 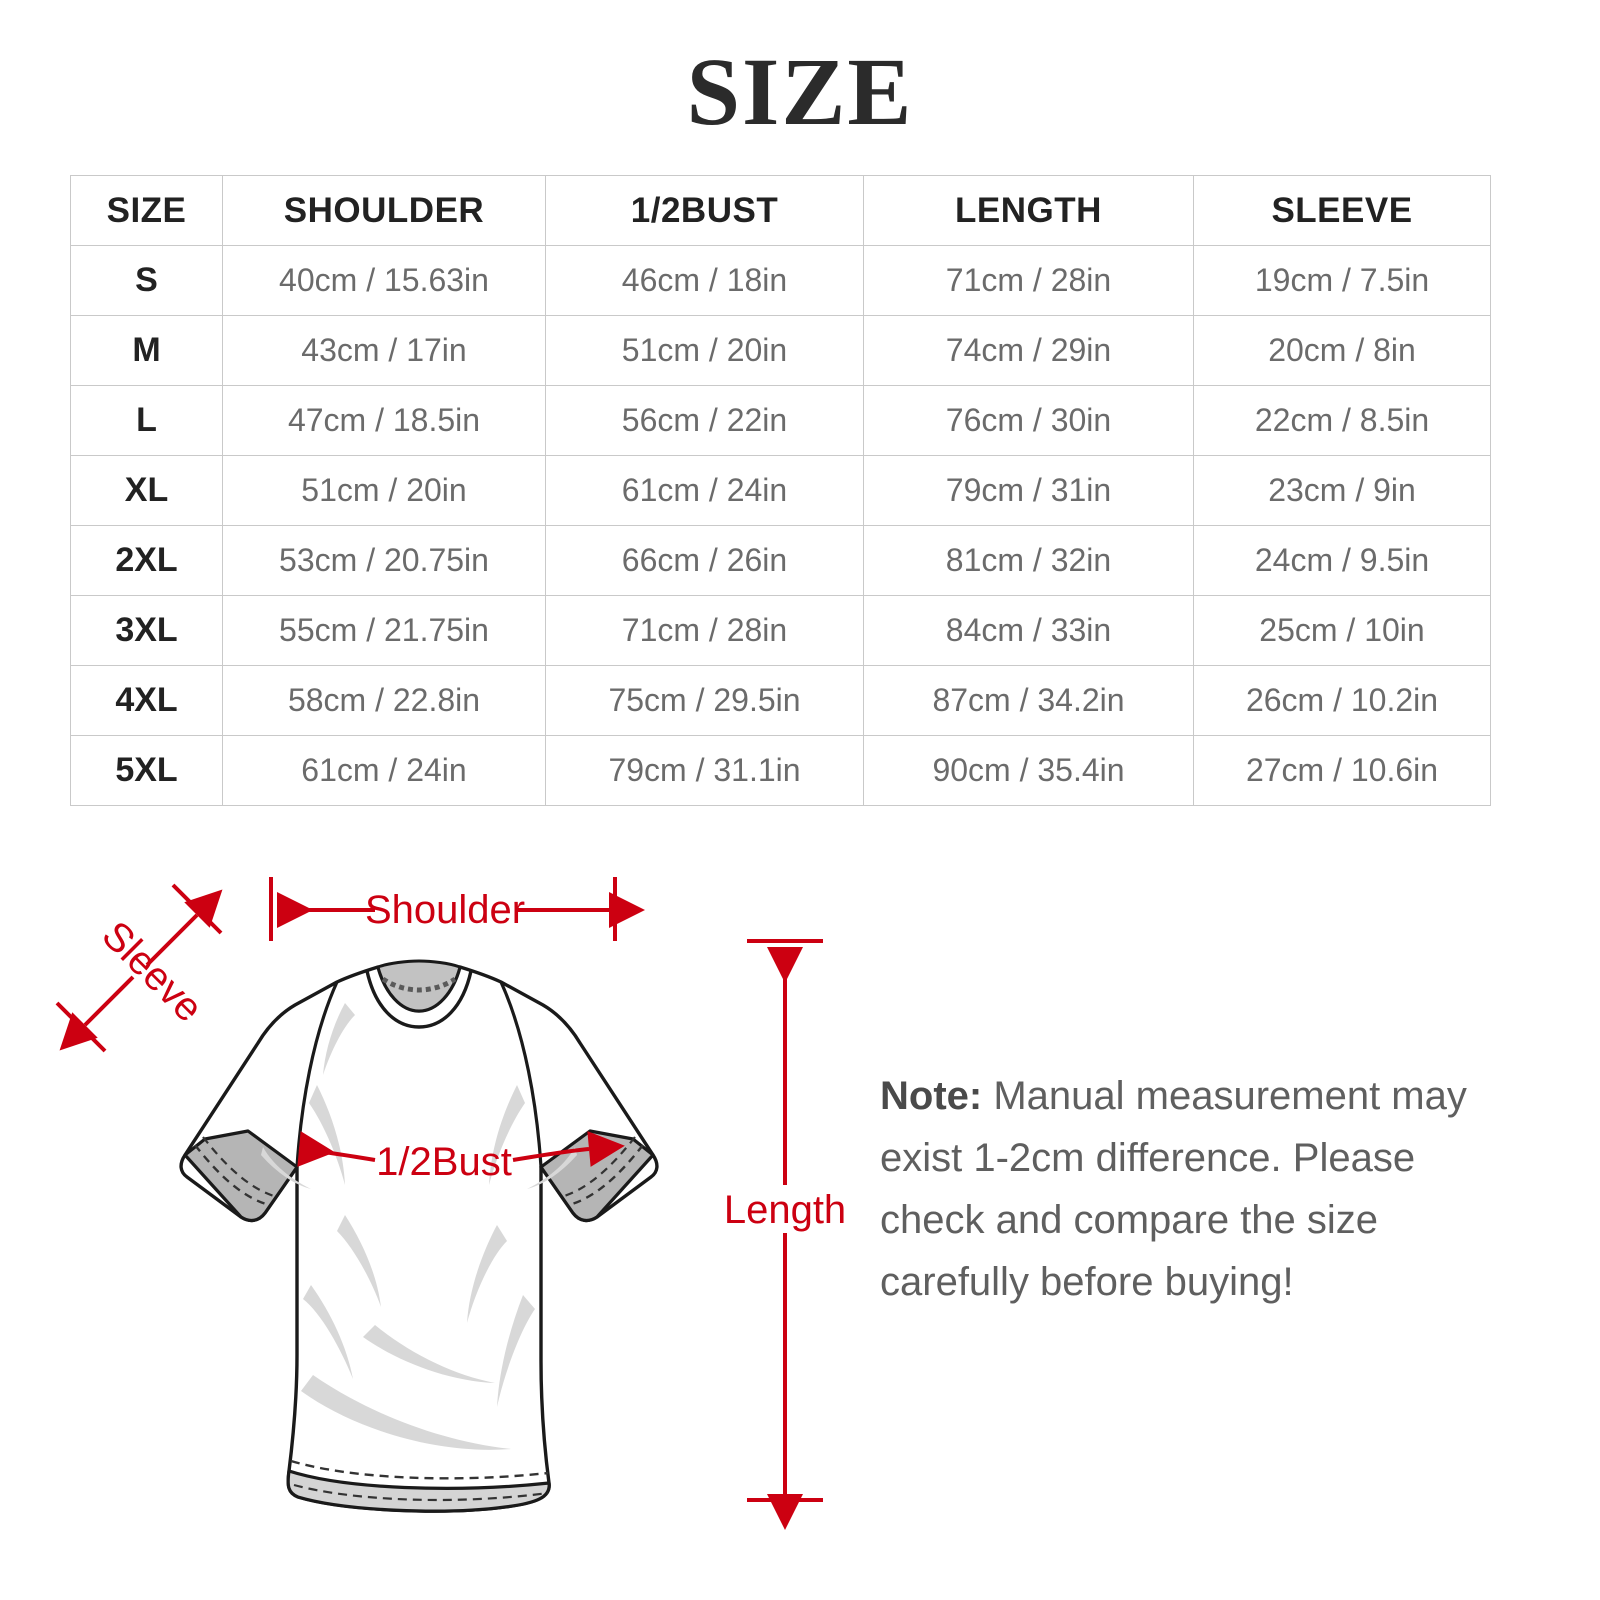 What do you see at coordinates (146, 700) in the screenshot?
I see `cell-size: 4XL` at bounding box center [146, 700].